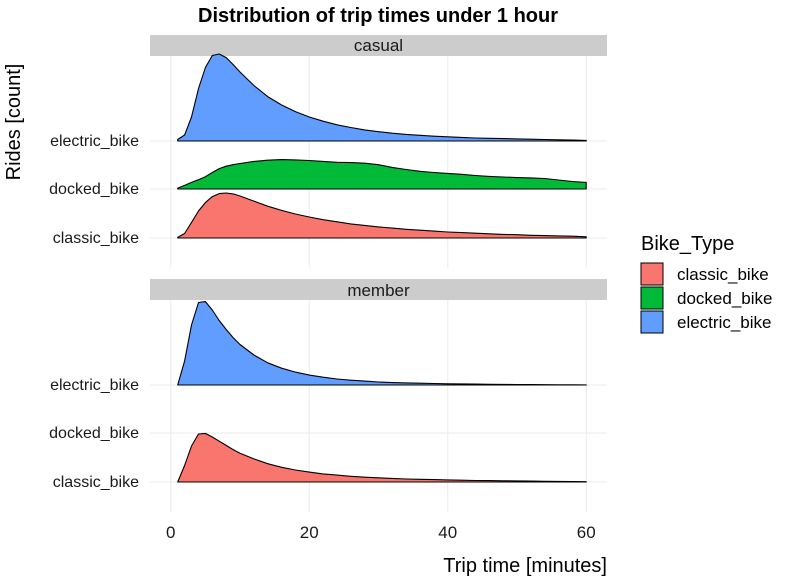 Image resolution: width=794 pixels, height=586 pixels. Describe the element at coordinates (378, 16) in the screenshot. I see `chart-title: Distribution of trip times under 1 hour` at that location.